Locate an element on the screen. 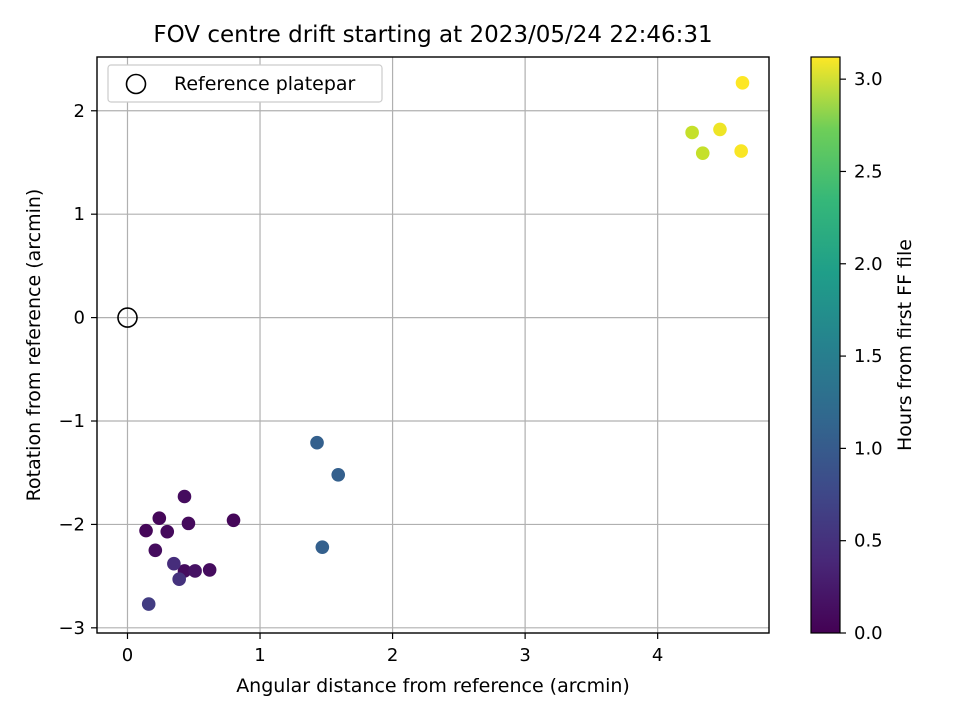 Image resolution: width=960 pixels, height=720 pixels. legend: Reference platepar is located at coordinates (245, 83).